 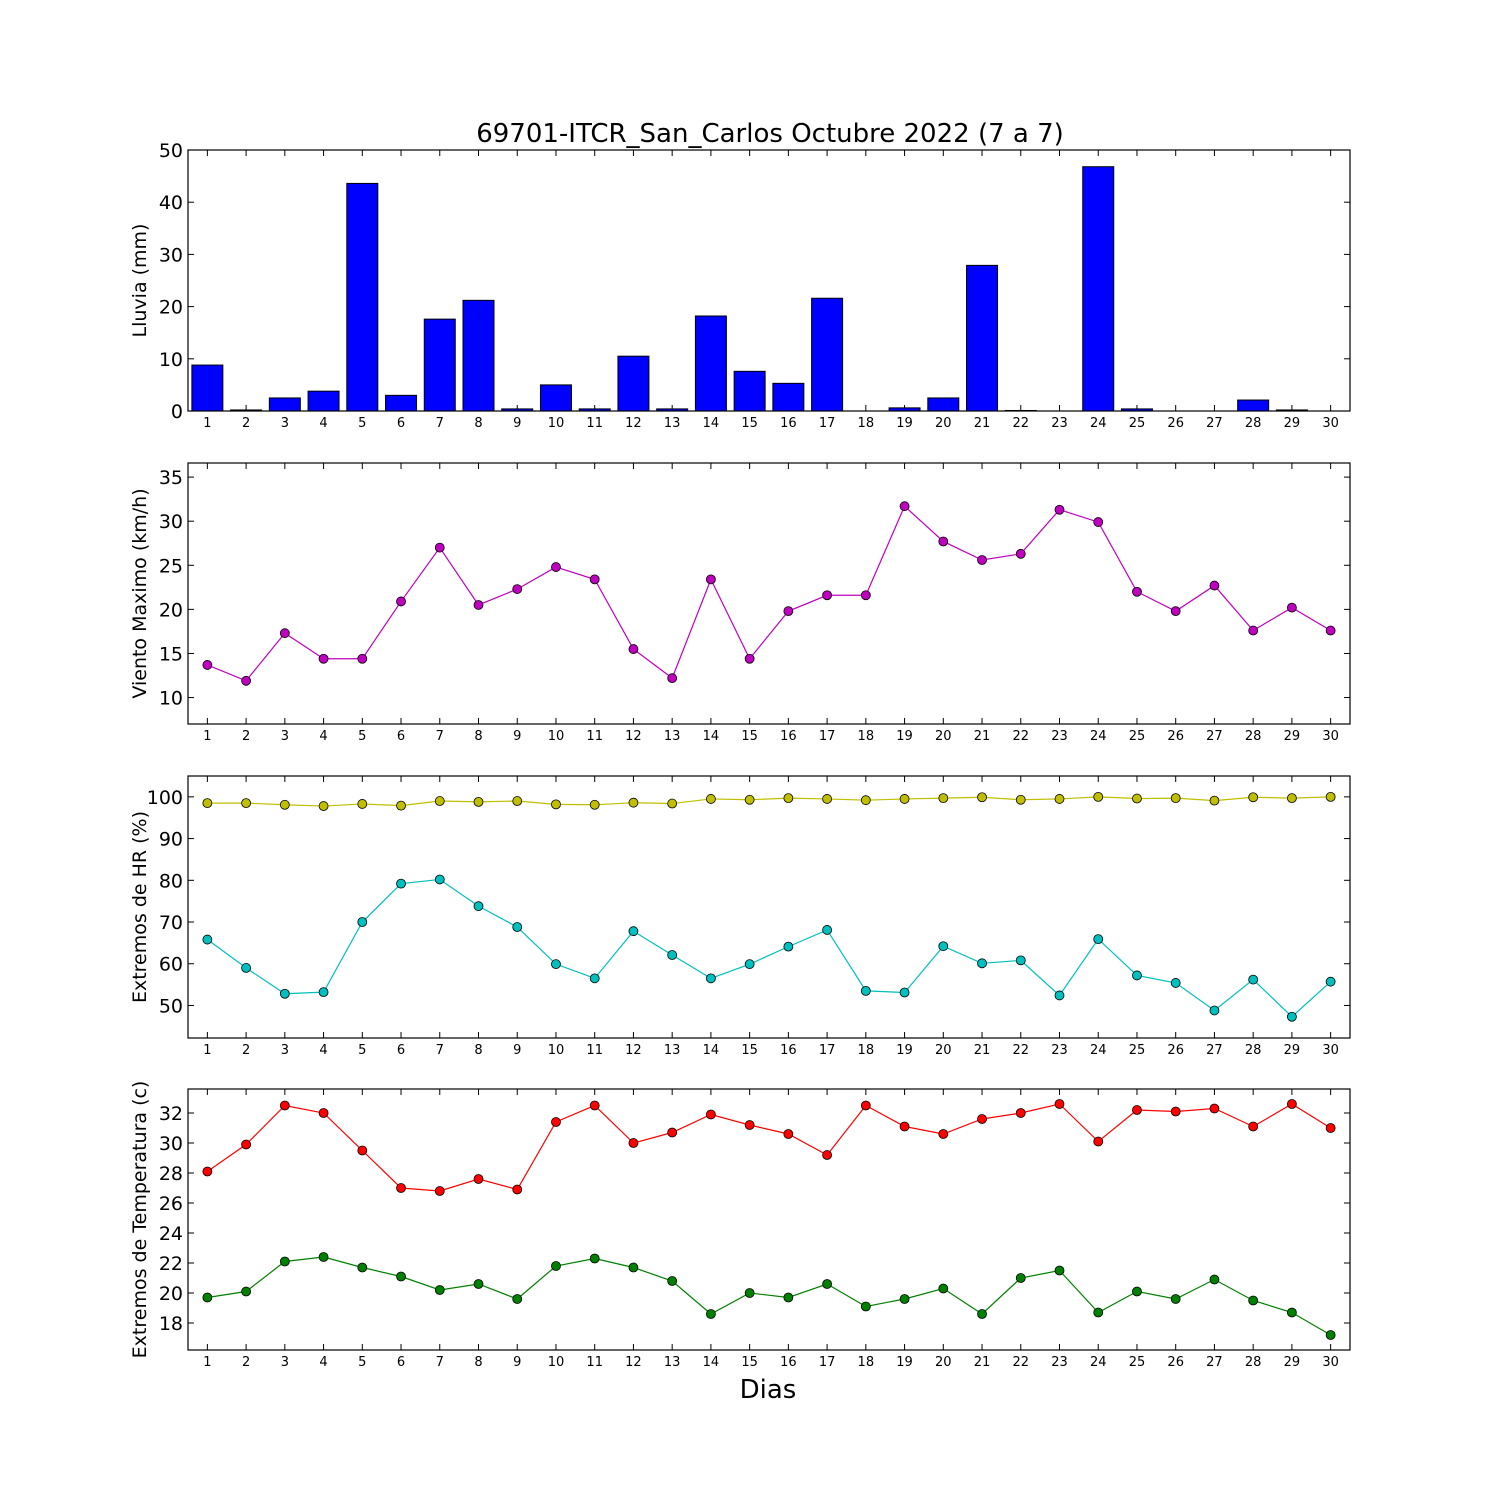 What do you see at coordinates (171, 699) in the screenshot?
I see `y-tick-label: 10` at bounding box center [171, 699].